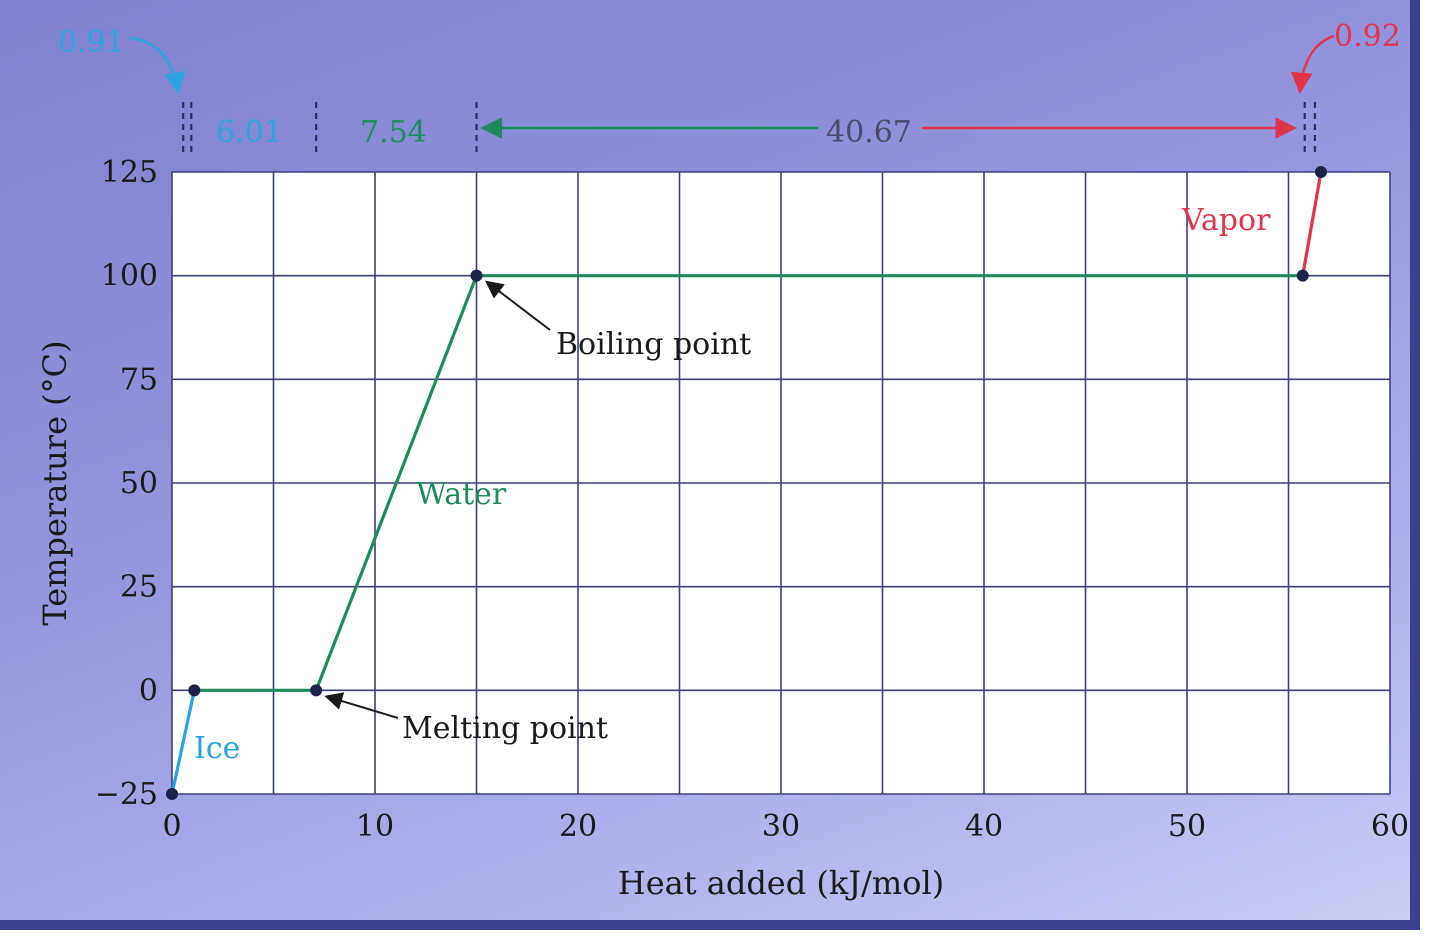  Describe the element at coordinates (55, 482) in the screenshot. I see `y-axis-label: Temperature (°C)` at that location.